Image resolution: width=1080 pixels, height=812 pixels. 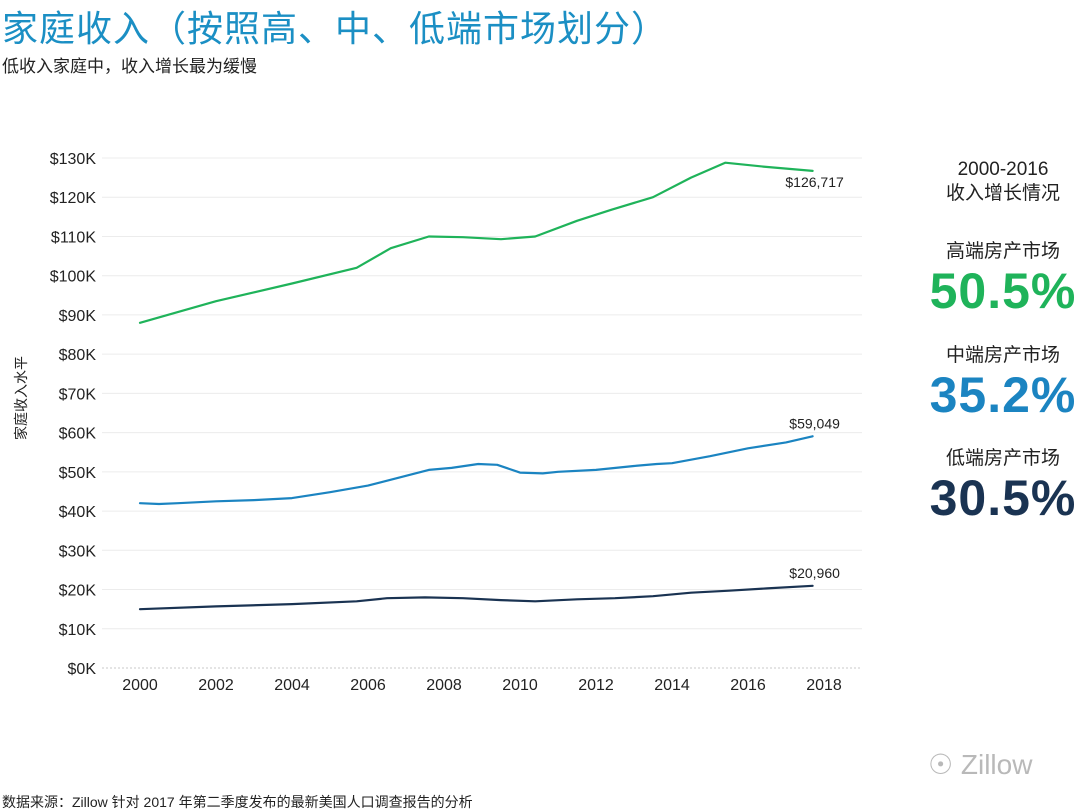 What do you see at coordinates (129, 66) in the screenshot?
I see `page-subtitle: 低收入家庭中，收入增长最为缓慢` at bounding box center [129, 66].